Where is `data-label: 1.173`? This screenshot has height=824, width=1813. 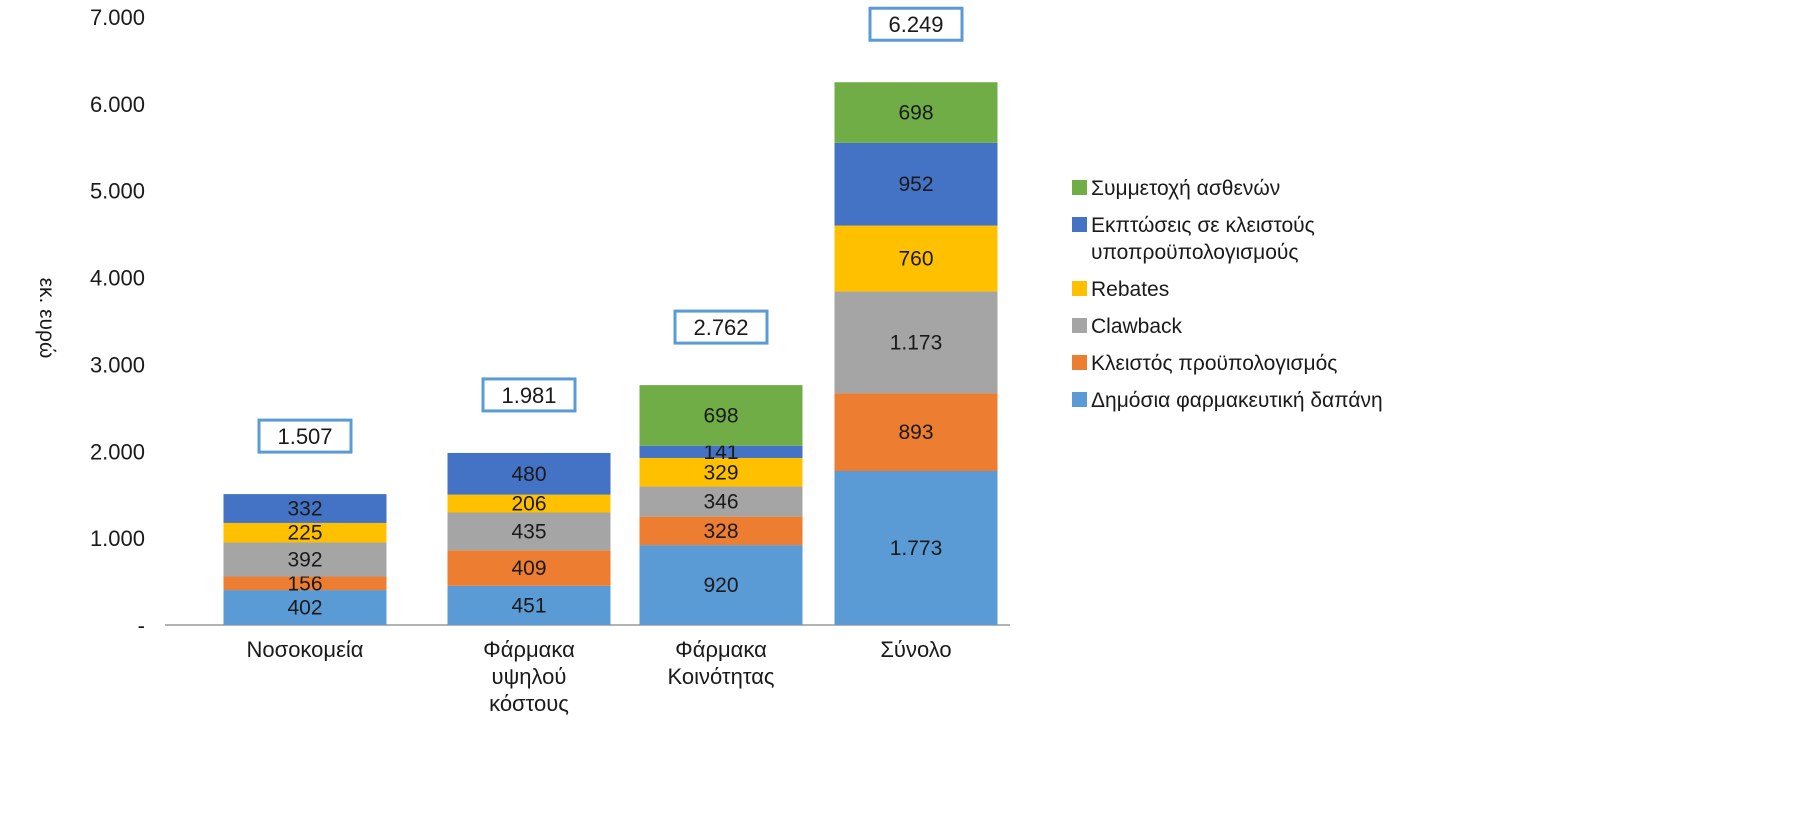 data-label: 1.173 is located at coordinates (916, 342).